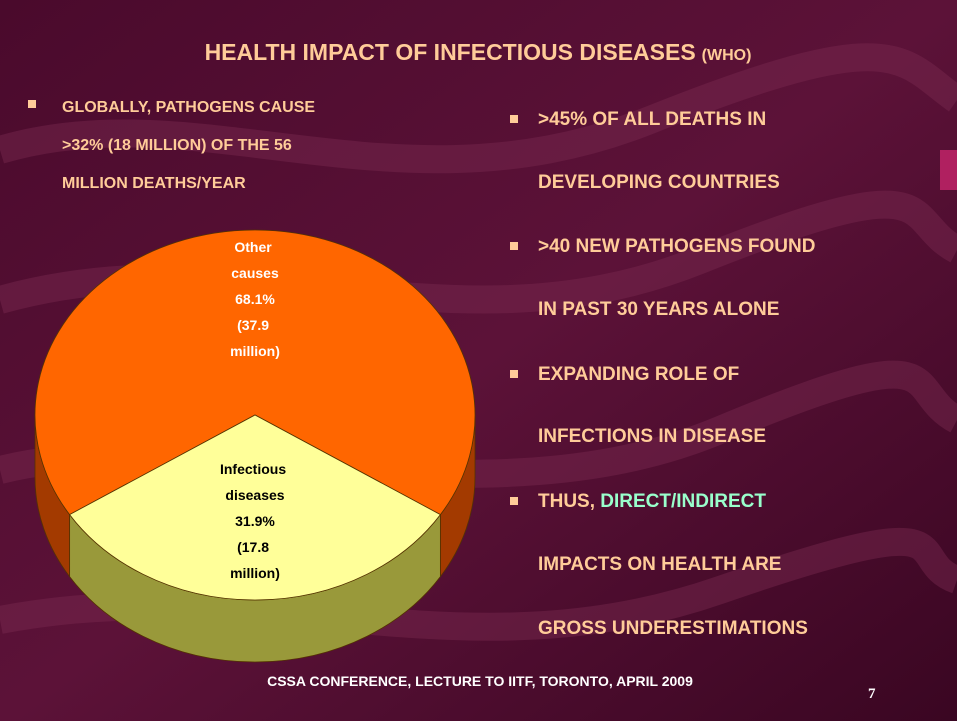 The image size is (957, 721). Describe the element at coordinates (255, 521) in the screenshot. I see `pie-value-label: 31.9%` at that location.